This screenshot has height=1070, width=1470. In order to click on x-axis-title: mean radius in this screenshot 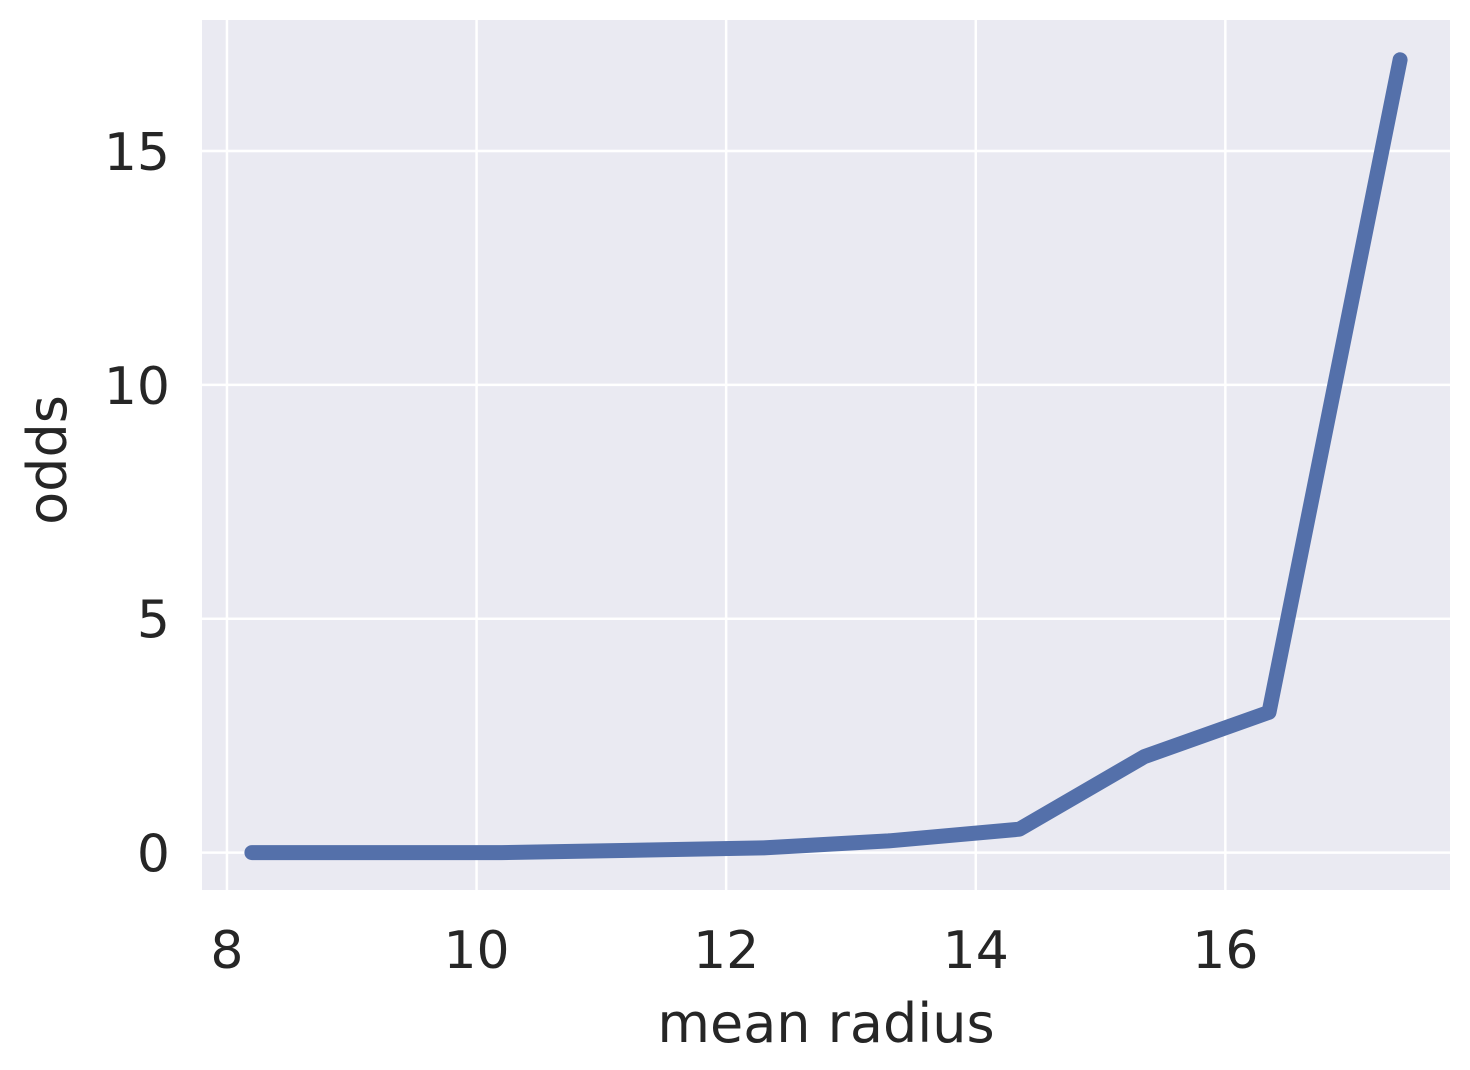, I will do `click(825, 1023)`.